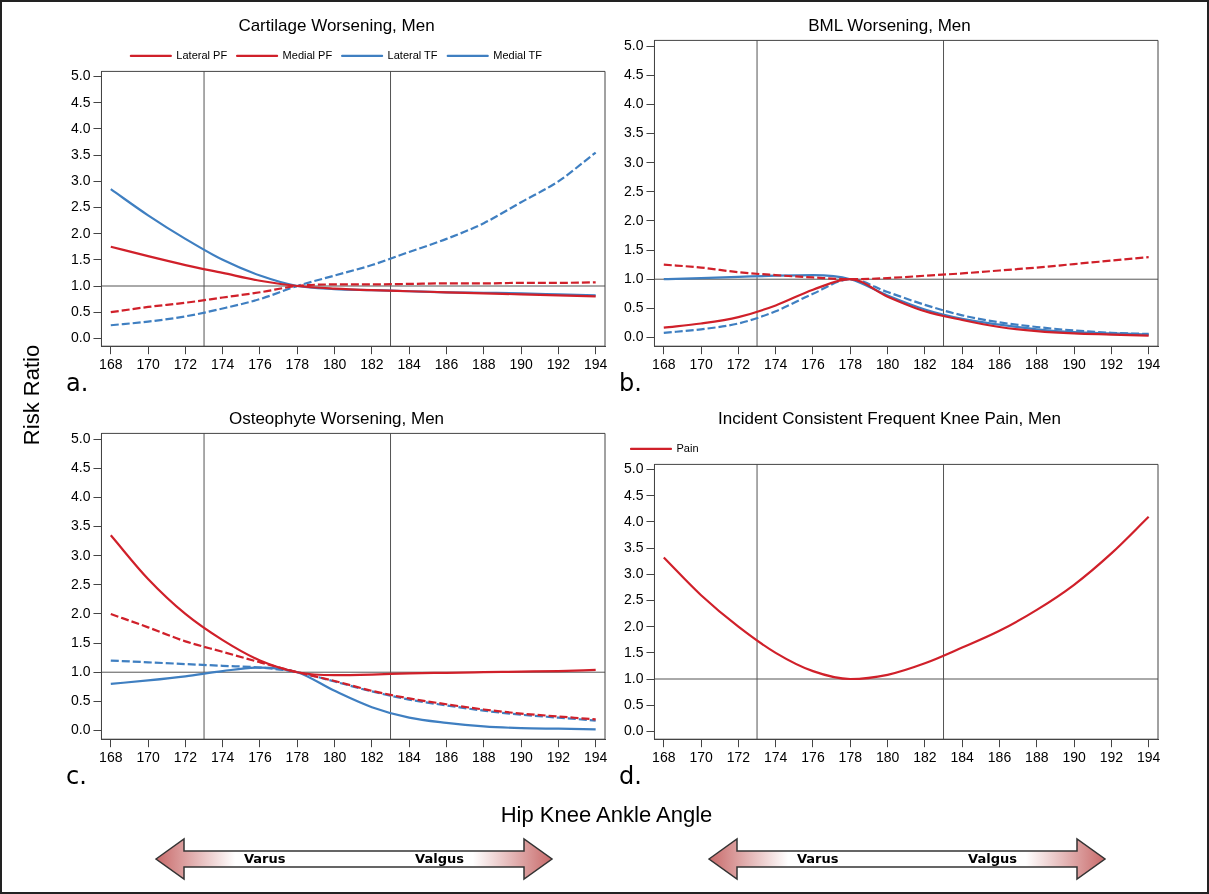  Describe the element at coordinates (77, 383) in the screenshot. I see `text: a.` at that location.